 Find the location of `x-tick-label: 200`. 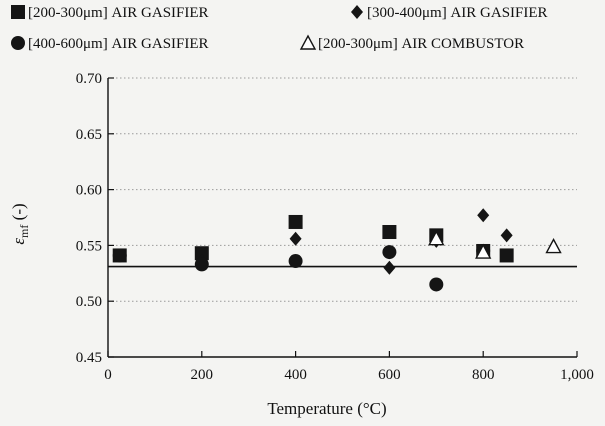

x-tick-label: 200 is located at coordinates (202, 375).